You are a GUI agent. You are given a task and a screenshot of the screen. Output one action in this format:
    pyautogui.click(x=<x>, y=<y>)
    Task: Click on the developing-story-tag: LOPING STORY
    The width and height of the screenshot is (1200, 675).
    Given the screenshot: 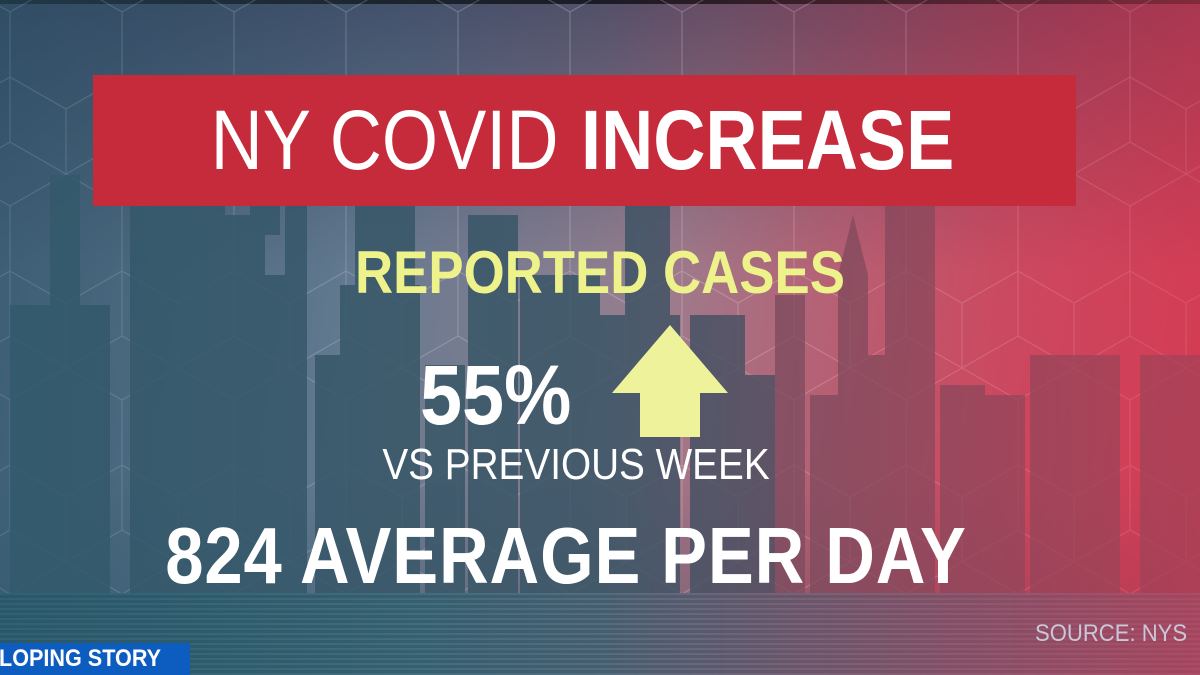 What is the action you would take?
    pyautogui.click(x=95, y=659)
    